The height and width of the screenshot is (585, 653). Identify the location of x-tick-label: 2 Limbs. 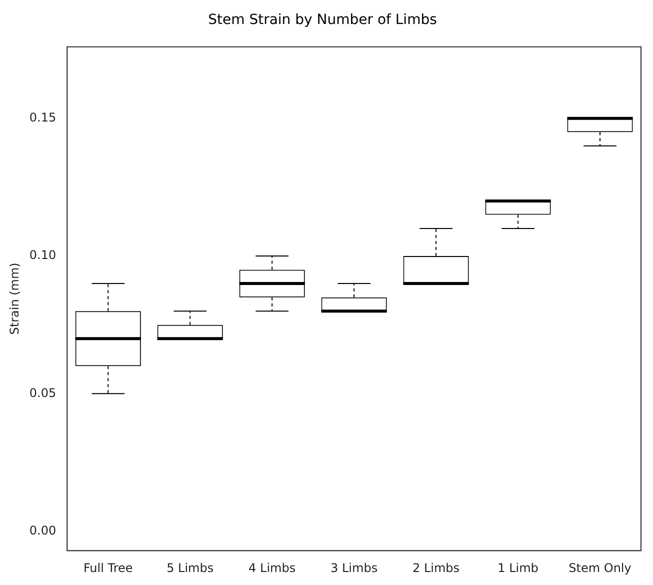
(436, 567).